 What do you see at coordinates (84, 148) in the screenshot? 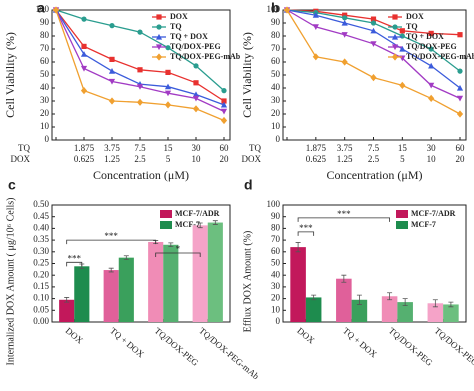
I see `x-tick-label: 1.875` at bounding box center [84, 148].